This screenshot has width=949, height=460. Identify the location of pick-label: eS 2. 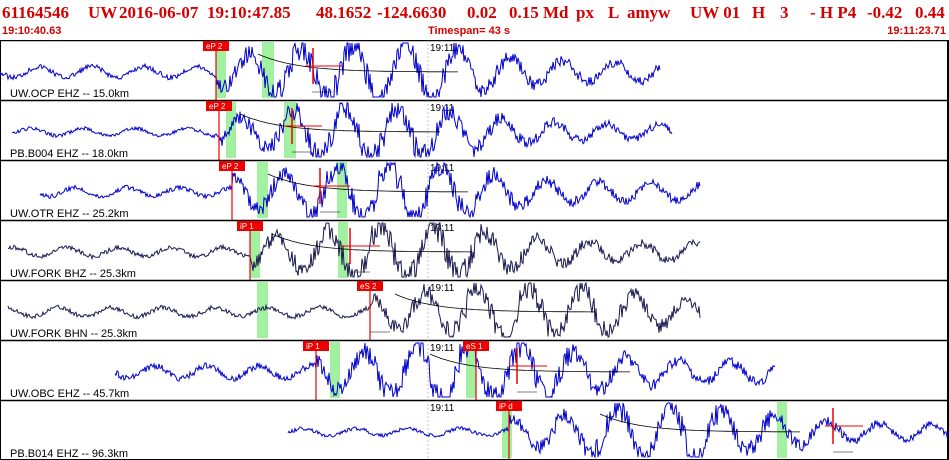
(368, 286).